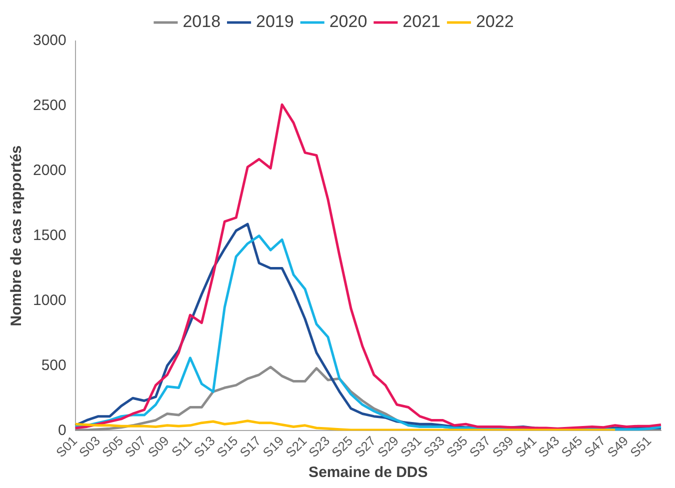  I want to click on y-tick-label: 2500, so click(49, 105).